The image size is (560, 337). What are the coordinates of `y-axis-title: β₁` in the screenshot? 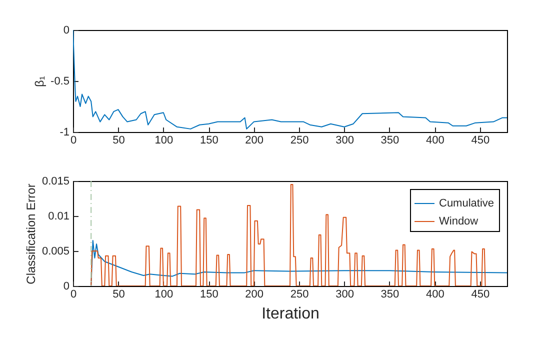 It's located at (39, 81).